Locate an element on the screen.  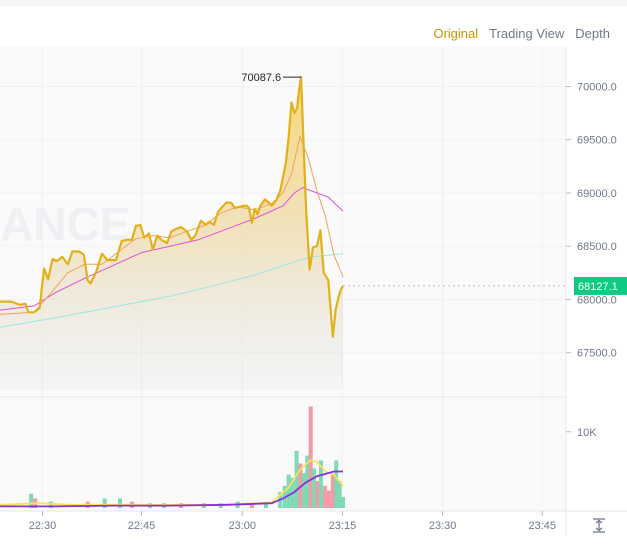
y-tick-label: 70000.0 is located at coordinates (597, 87).